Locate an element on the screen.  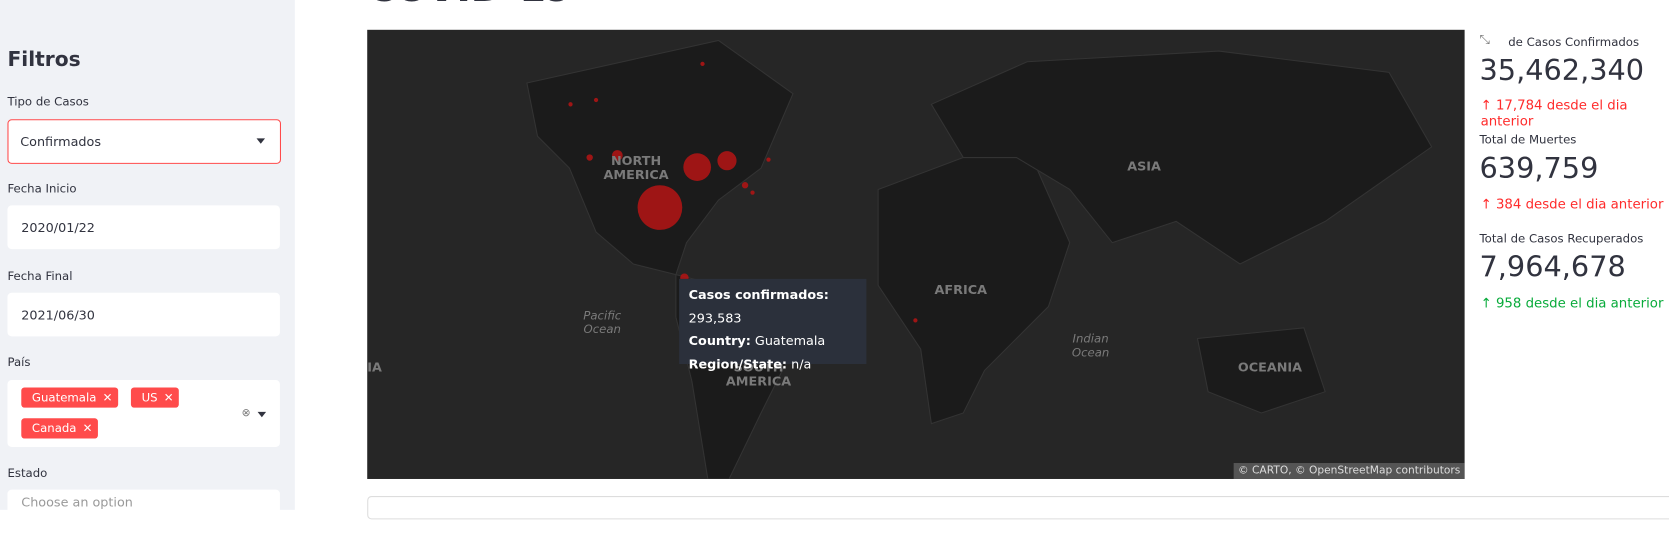
placeholder: Choose an option is located at coordinates (77, 502).